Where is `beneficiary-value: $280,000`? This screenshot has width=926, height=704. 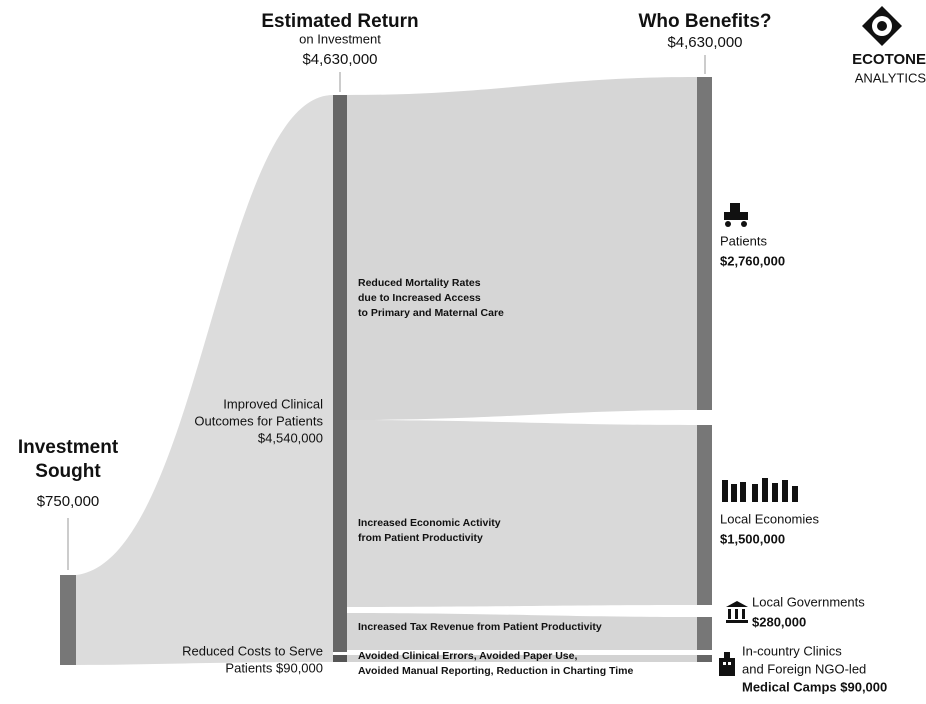 beneficiary-value: $280,000 is located at coordinates (779, 621).